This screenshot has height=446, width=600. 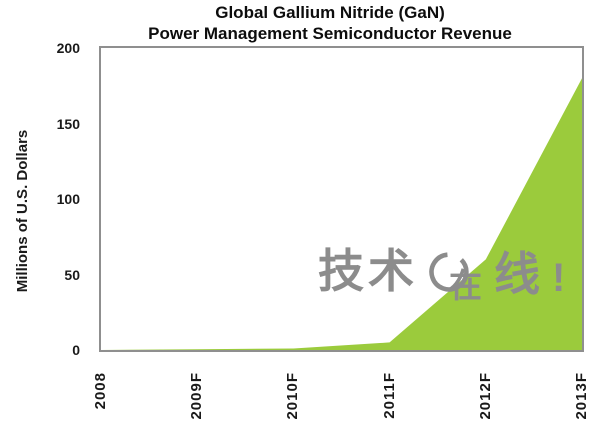 I want to click on x-tick-label: 2009F, so click(x=197, y=396).